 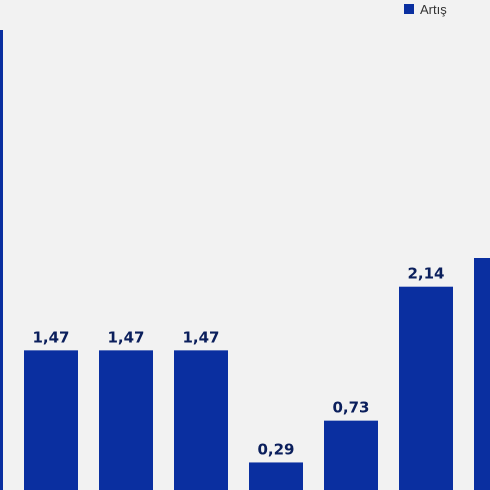 What do you see at coordinates (350, 408) in the screenshot?
I see `value-label-5: 0,73` at bounding box center [350, 408].